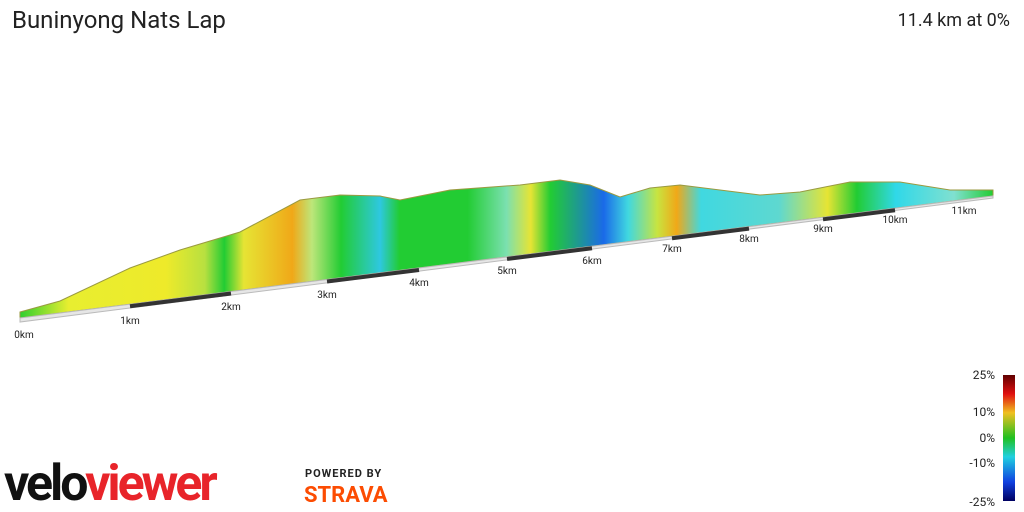  I want to click on powered-by: POWERED BY, so click(343, 473).